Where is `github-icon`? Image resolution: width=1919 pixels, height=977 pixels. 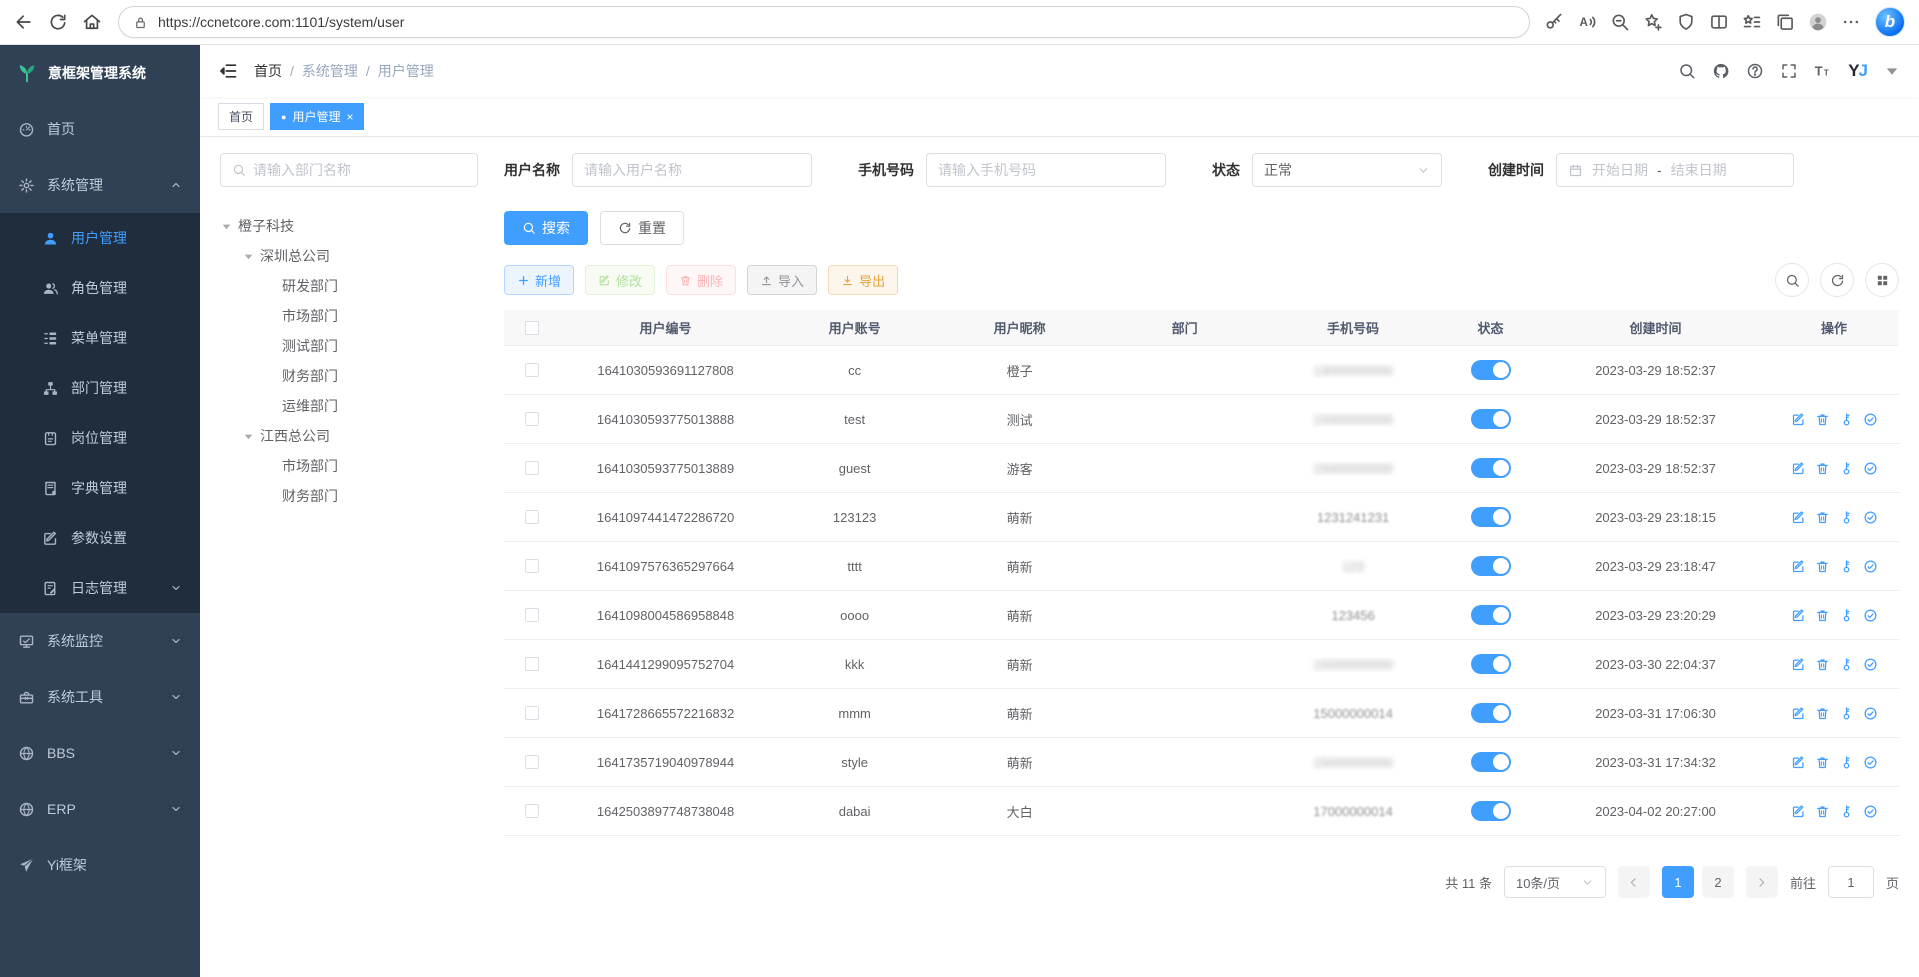 github-icon is located at coordinates (1721, 71).